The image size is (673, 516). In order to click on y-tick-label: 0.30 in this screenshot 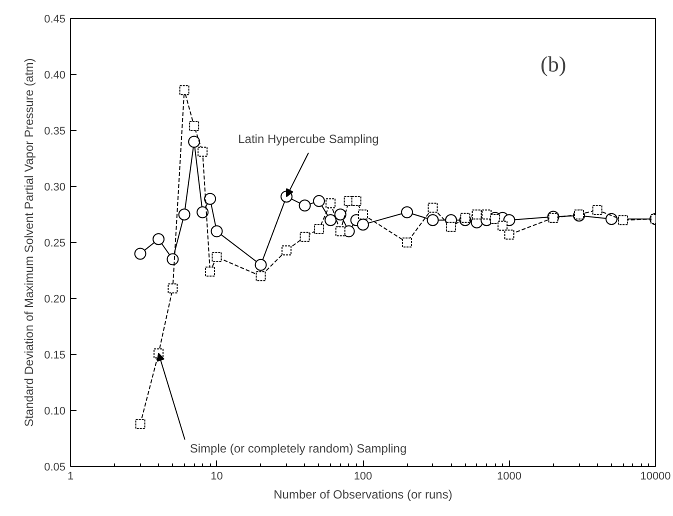, I will do `click(55, 188)`.